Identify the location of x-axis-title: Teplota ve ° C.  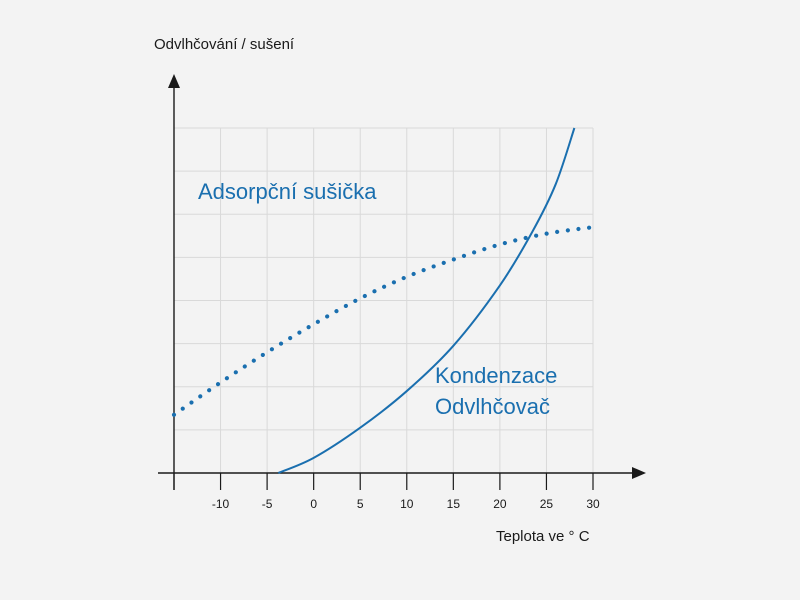
(543, 536).